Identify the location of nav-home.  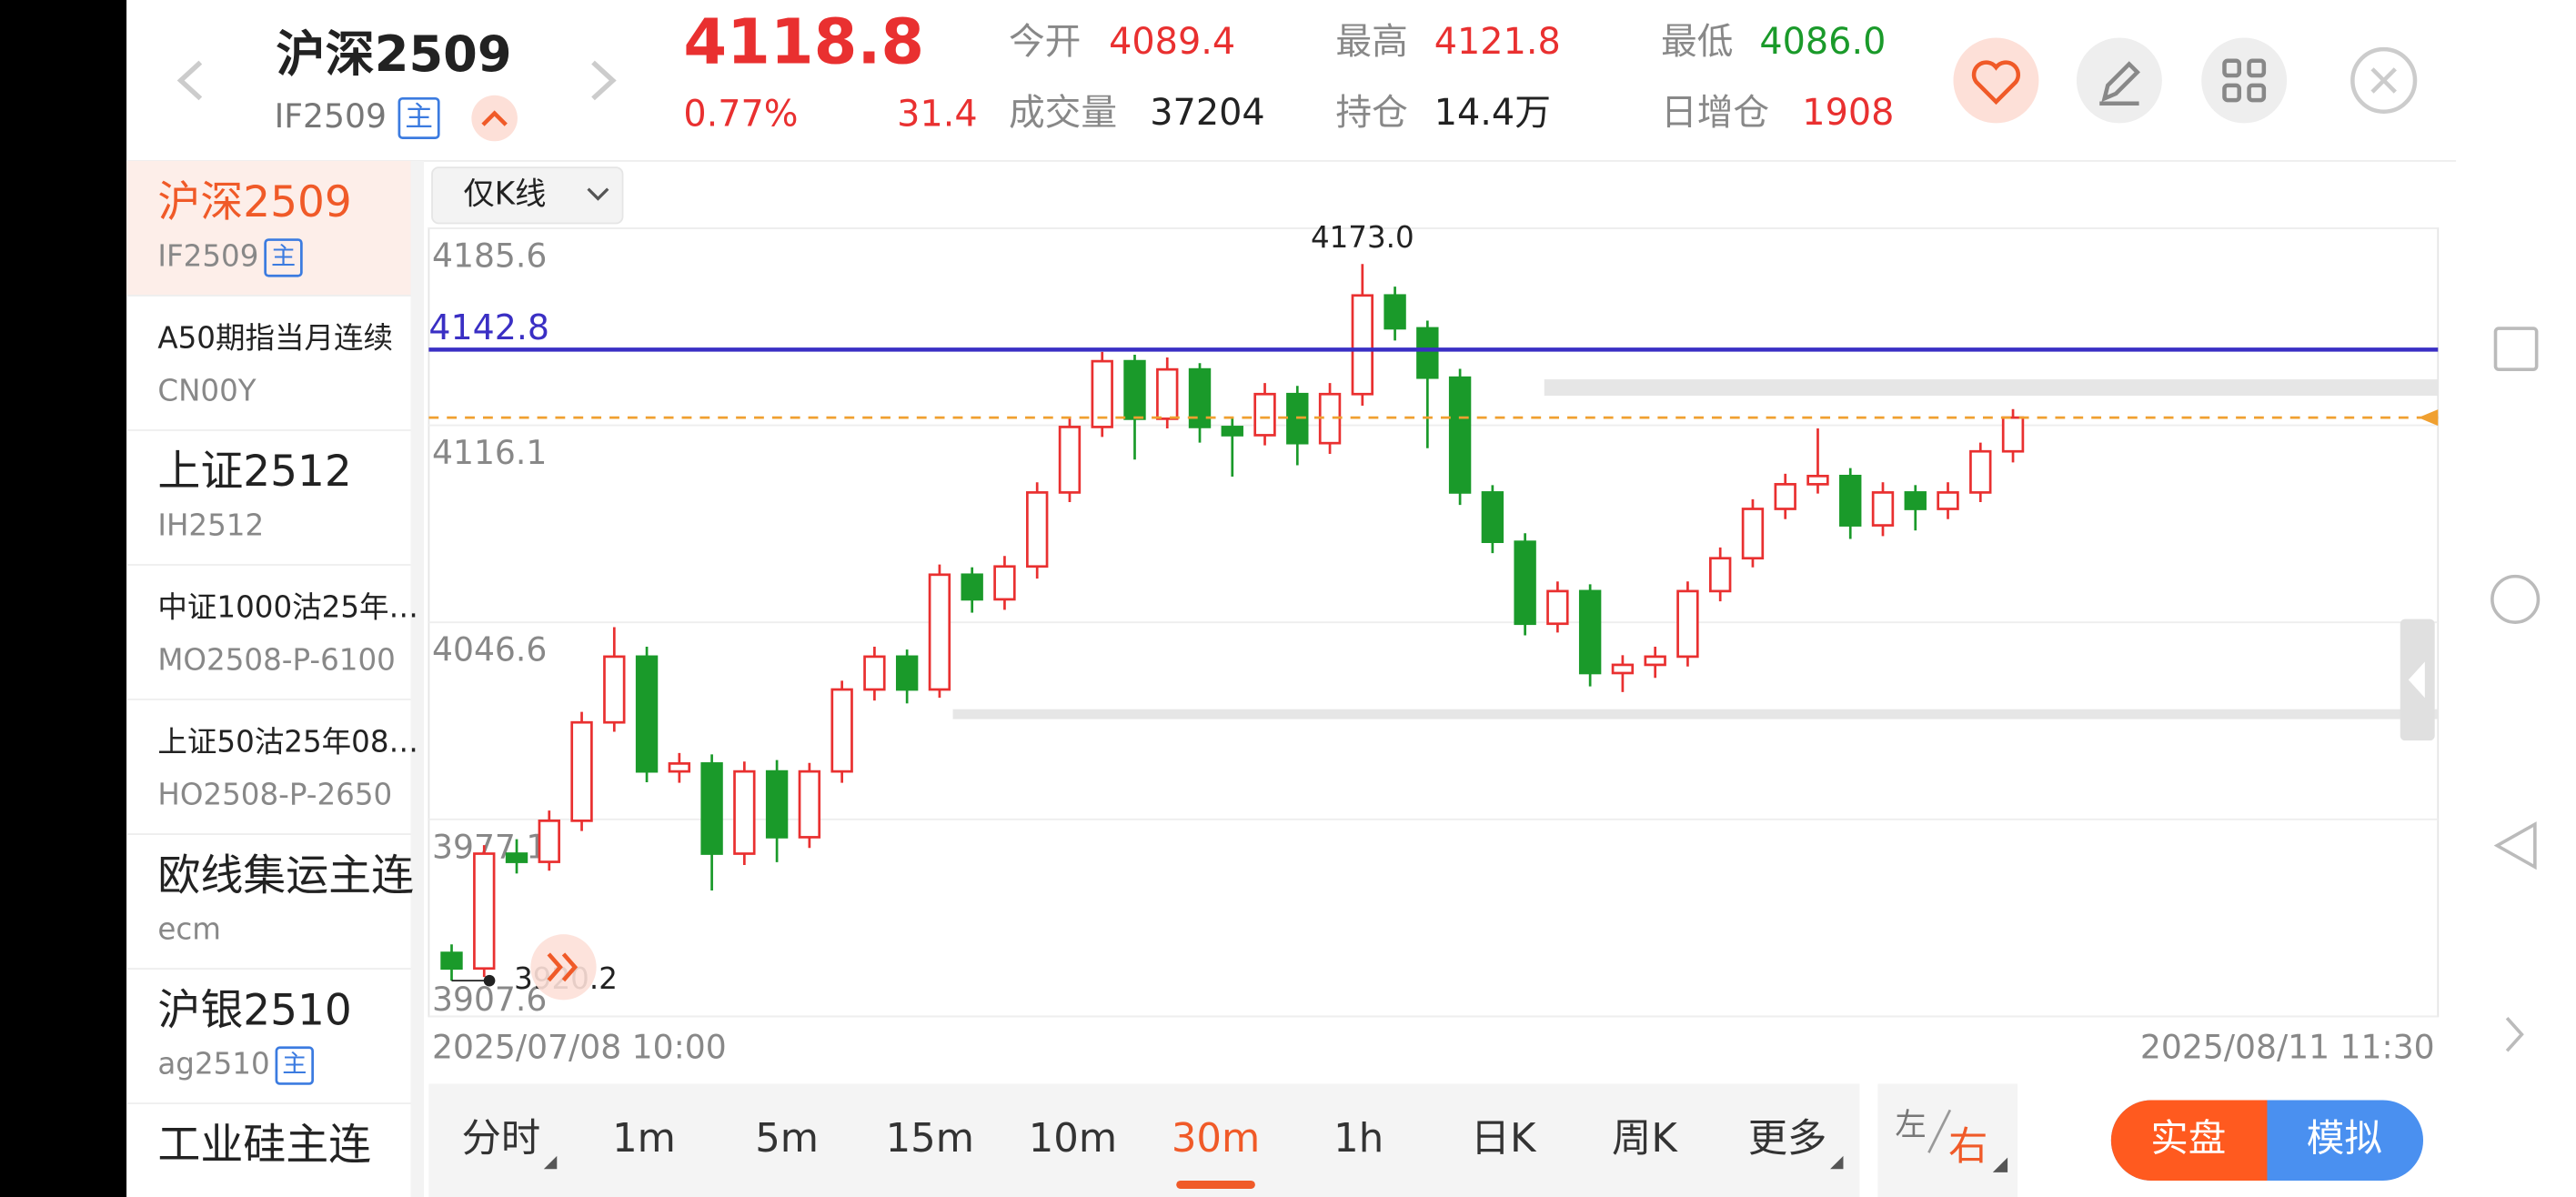
(2515, 599).